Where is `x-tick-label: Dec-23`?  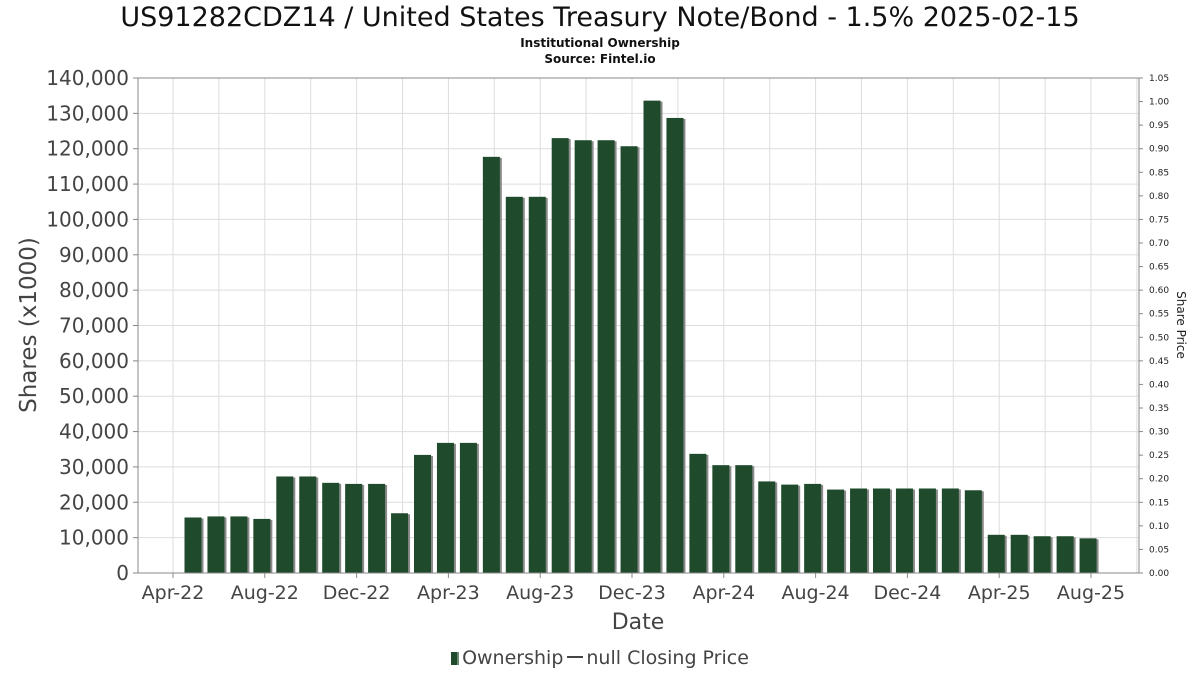
x-tick-label: Dec-23 is located at coordinates (632, 593).